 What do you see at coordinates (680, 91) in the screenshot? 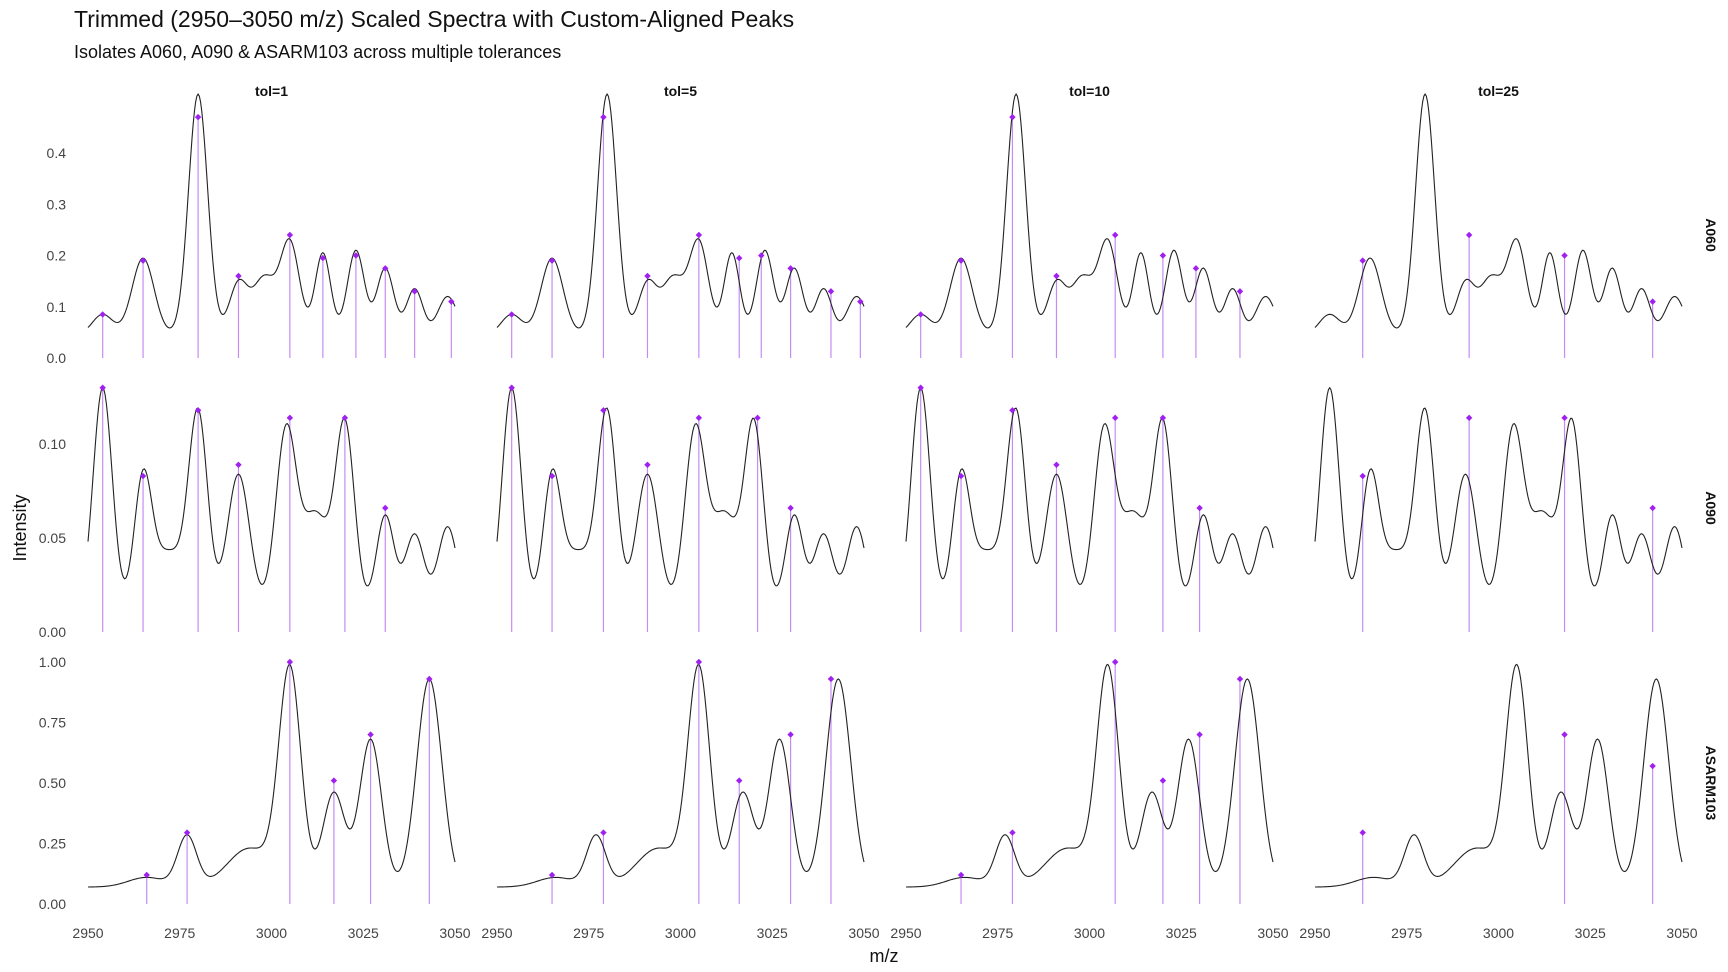
I see `facet-column-label: tol=5` at bounding box center [680, 91].